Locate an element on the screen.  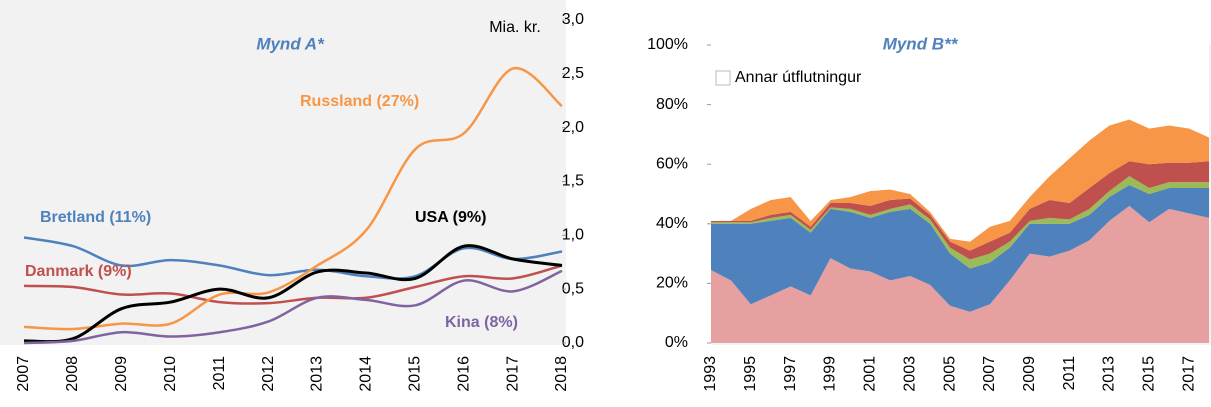
y-tick-label: 1,0 is located at coordinates (573, 235).